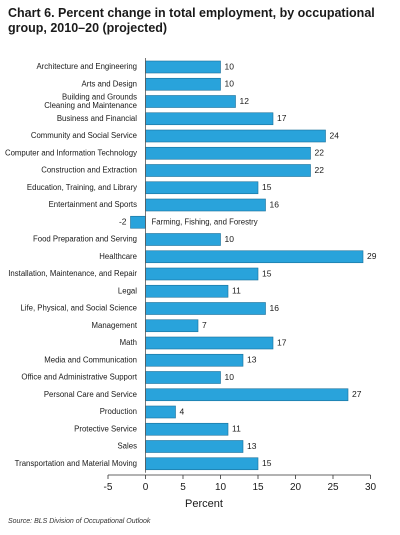 This screenshot has height=535, width=400. I want to click on category-label: Production, so click(118, 411).